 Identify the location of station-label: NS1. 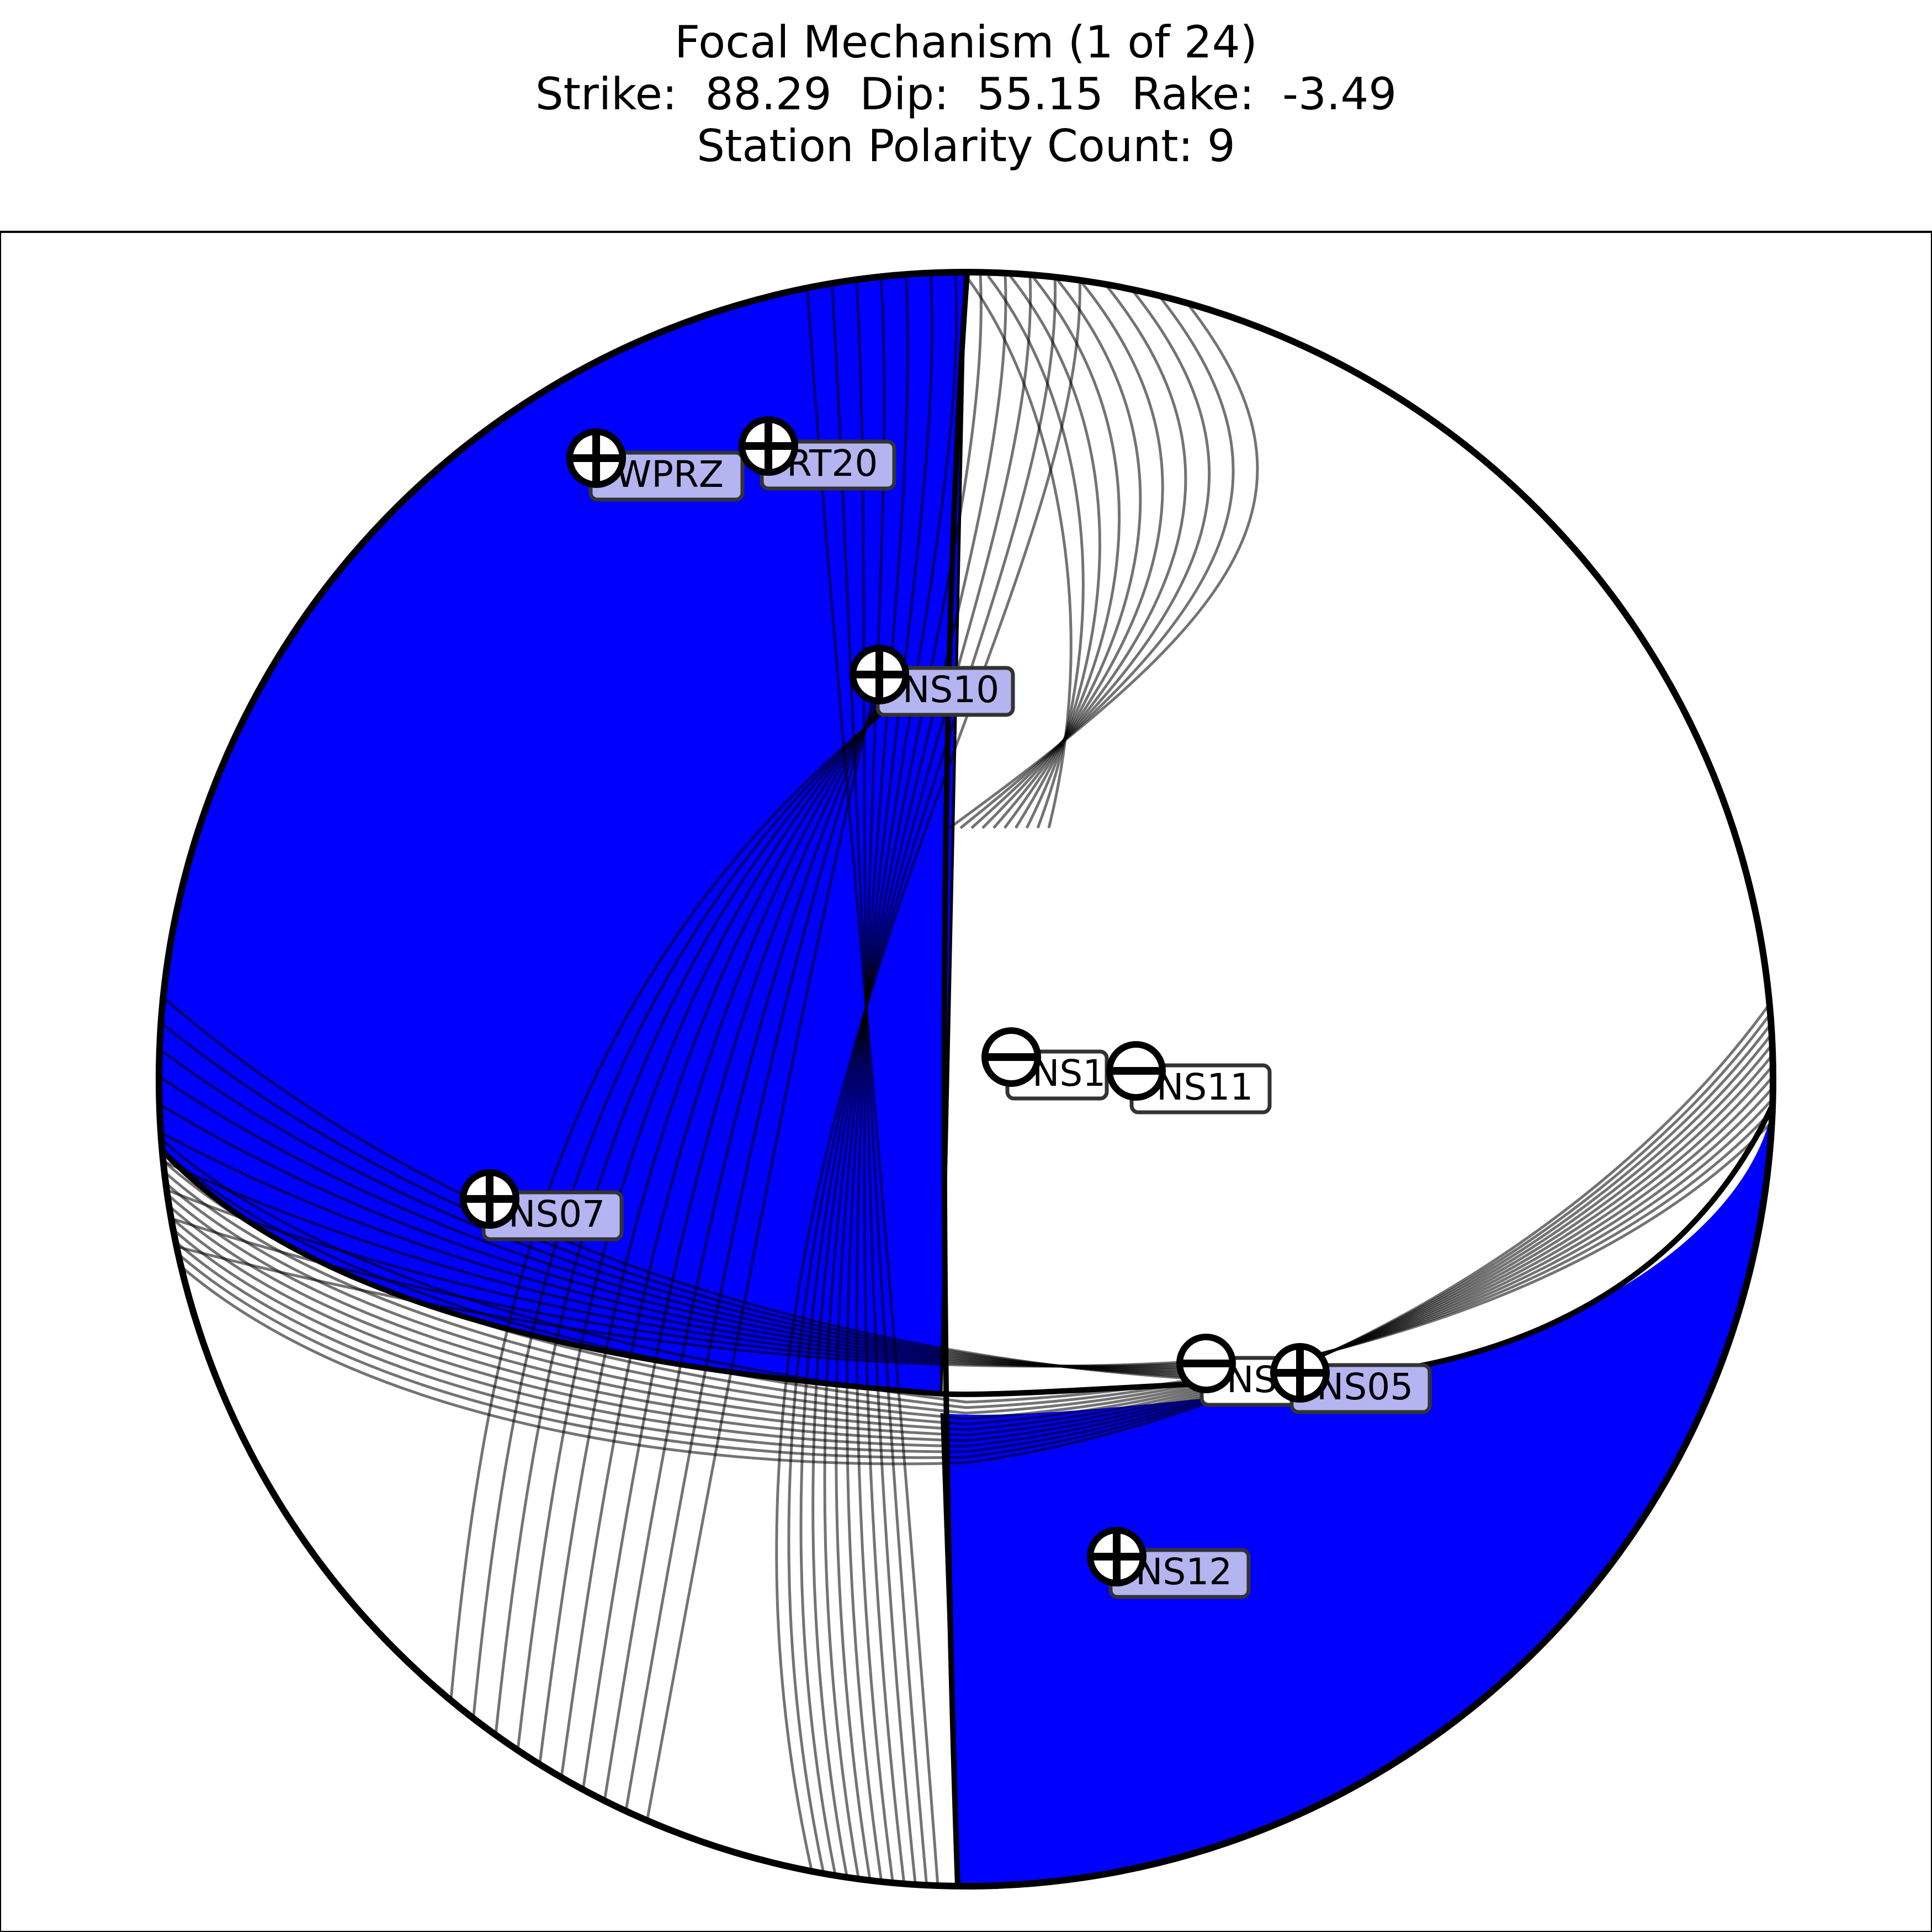
(1069, 1073).